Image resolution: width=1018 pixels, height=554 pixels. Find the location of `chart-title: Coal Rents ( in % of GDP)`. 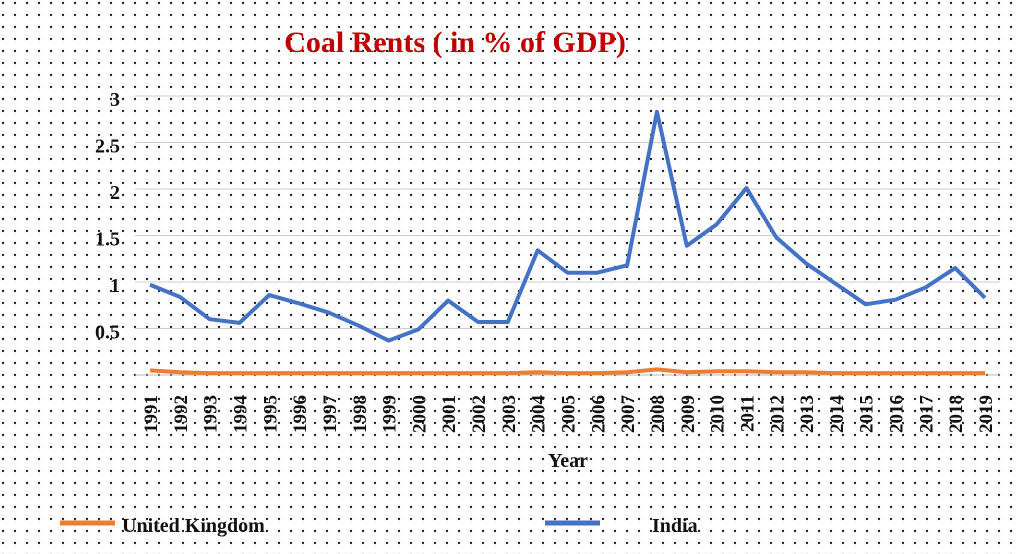

chart-title: Coal Rents ( in % of GDP) is located at coordinates (455, 42).